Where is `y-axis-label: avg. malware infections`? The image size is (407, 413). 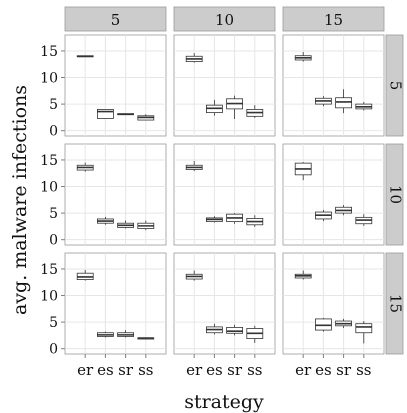 y-axis-label: avg. malware infections is located at coordinates (20, 200).